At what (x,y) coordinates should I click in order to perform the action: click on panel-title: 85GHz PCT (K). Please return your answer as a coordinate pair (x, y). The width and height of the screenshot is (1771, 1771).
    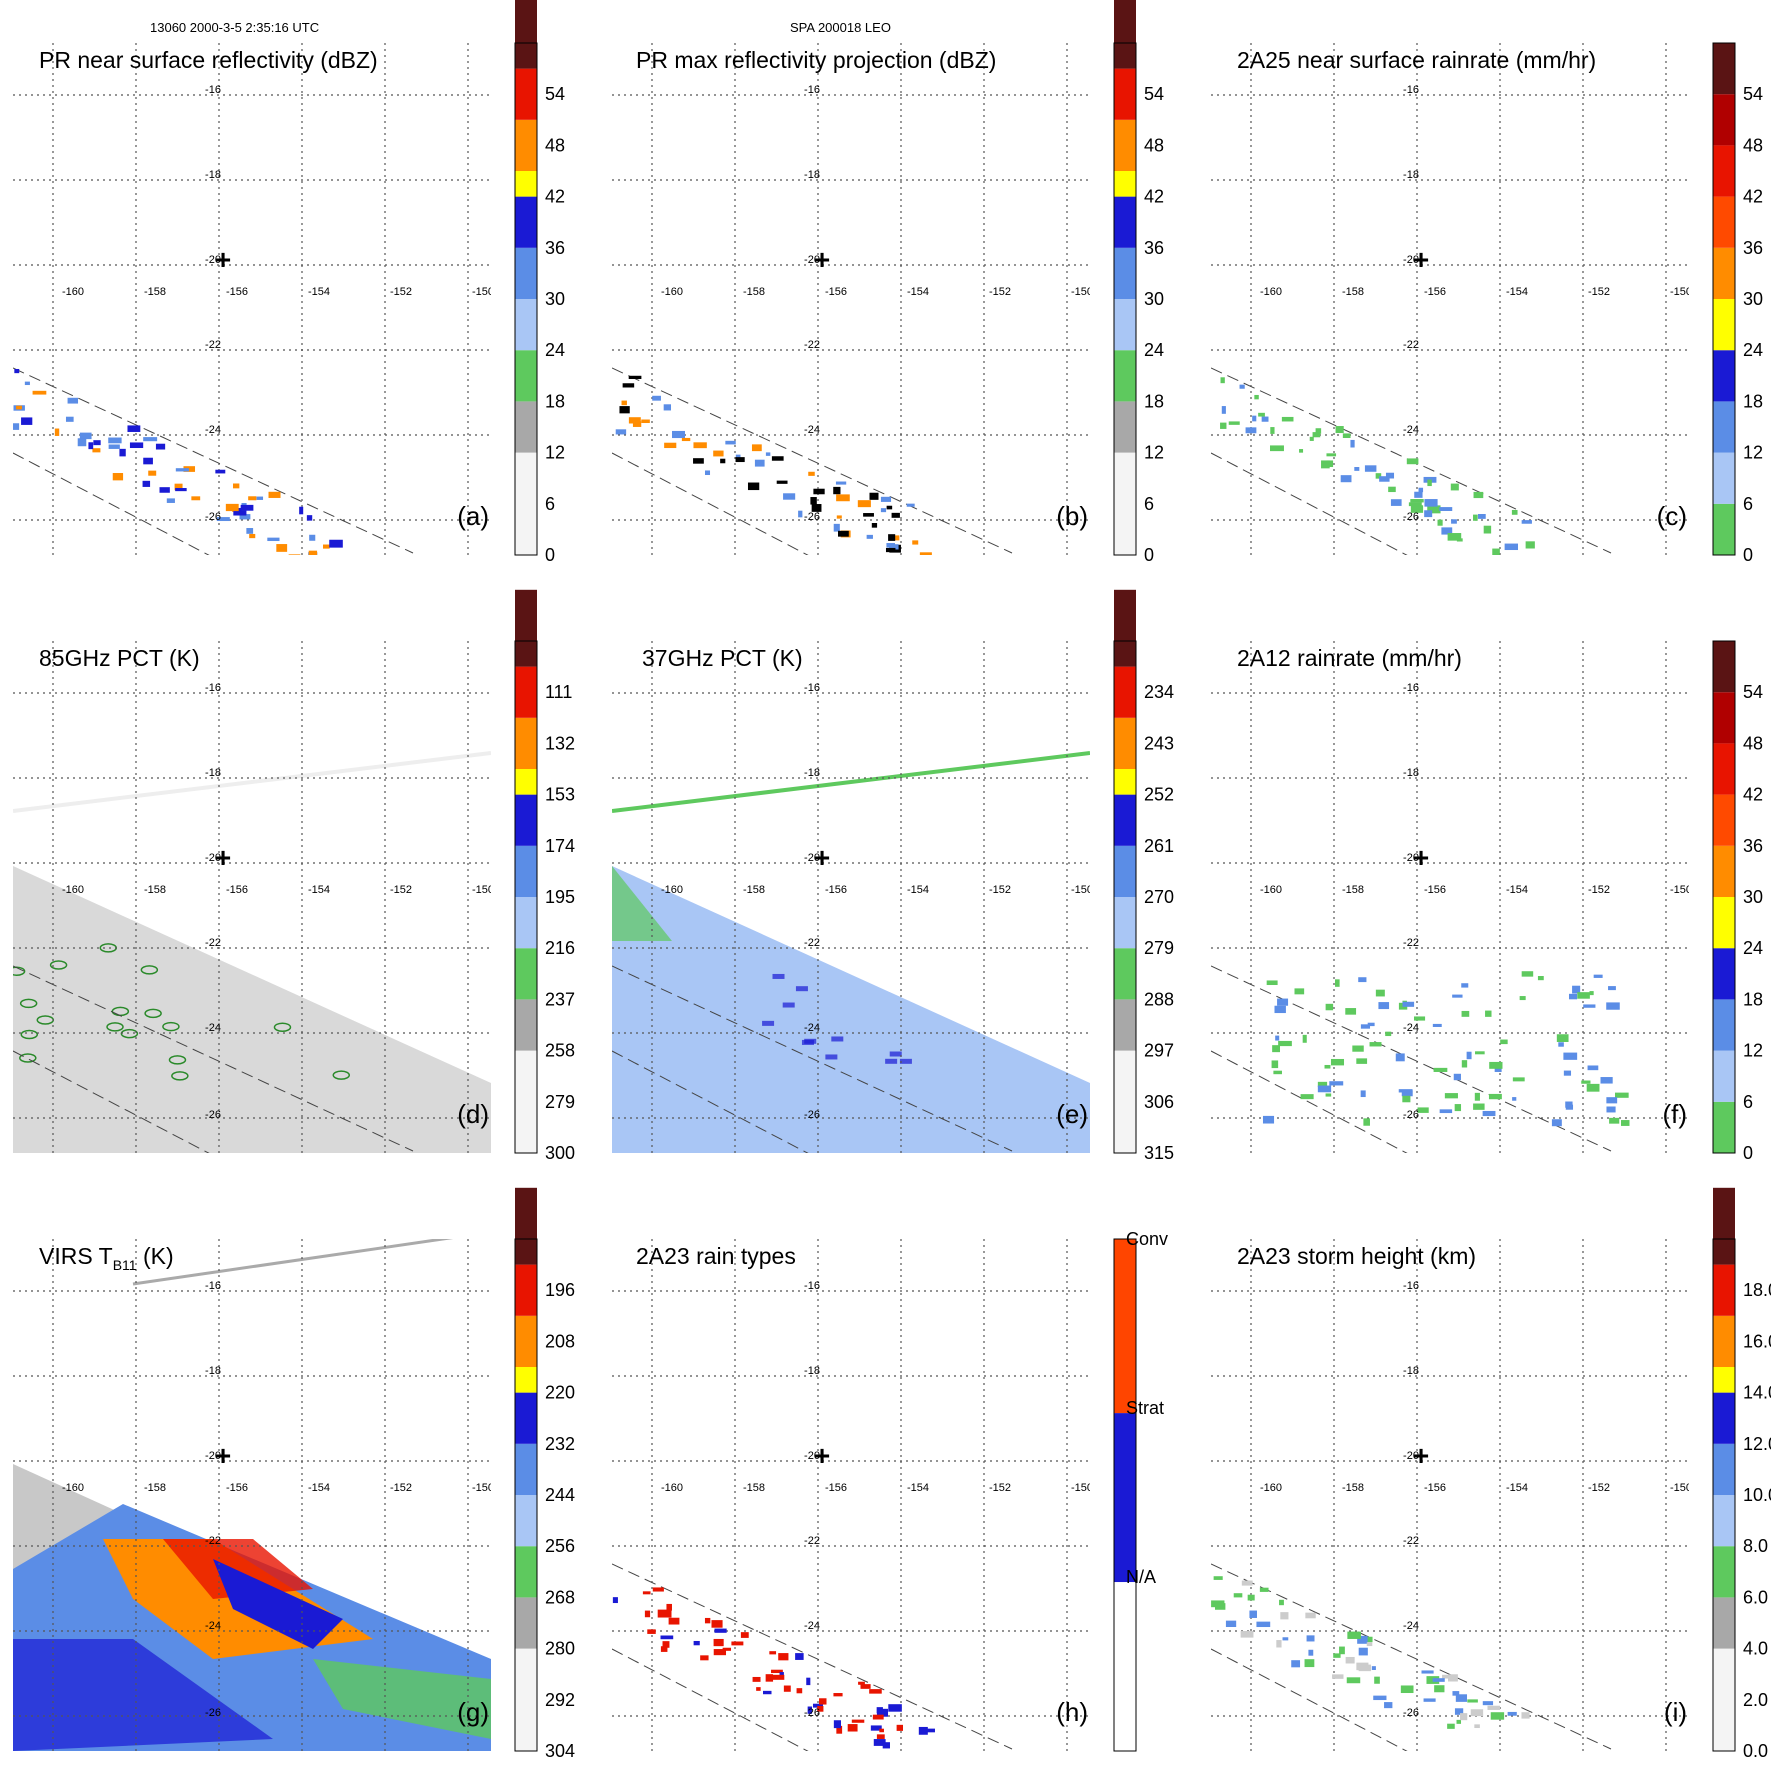
    Looking at the image, I should click on (119, 658).